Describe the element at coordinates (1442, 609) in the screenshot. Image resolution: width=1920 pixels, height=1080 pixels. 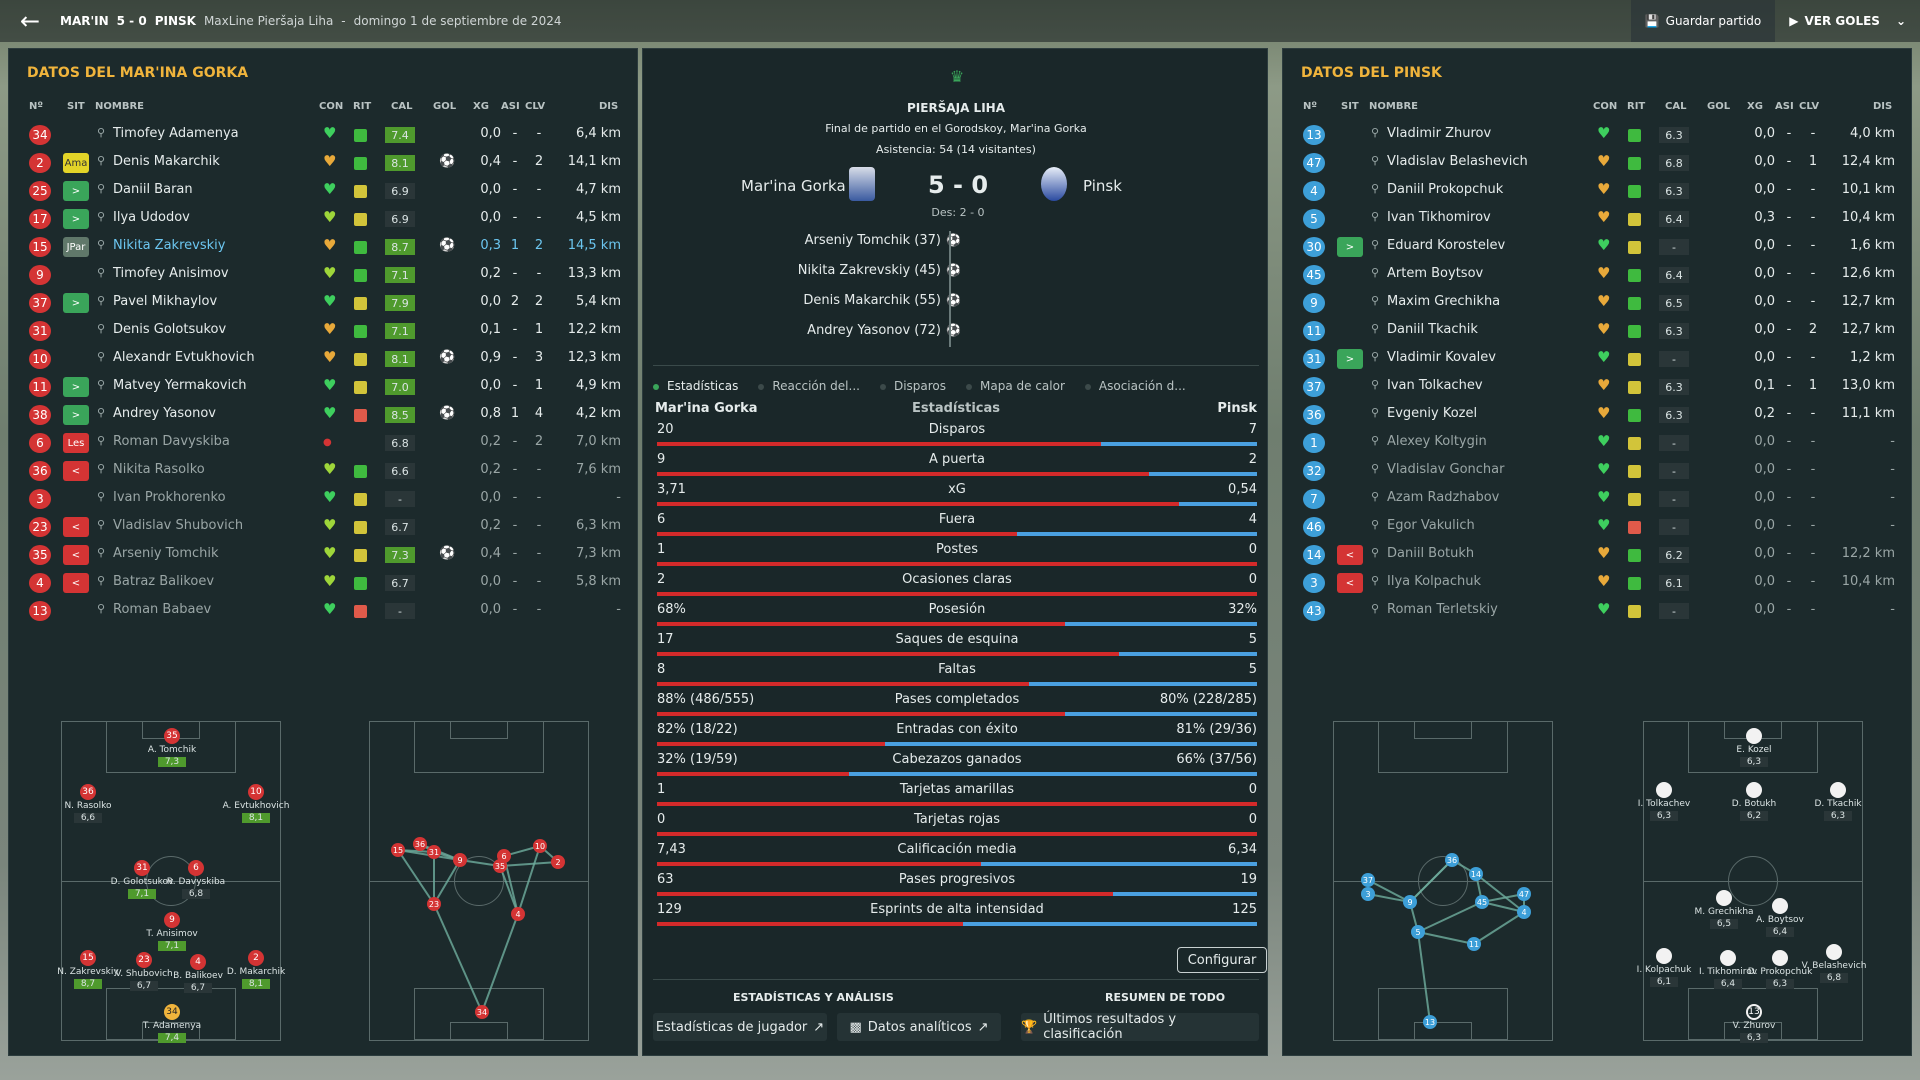
I see `player-name: Roman Terletskiy` at that location.